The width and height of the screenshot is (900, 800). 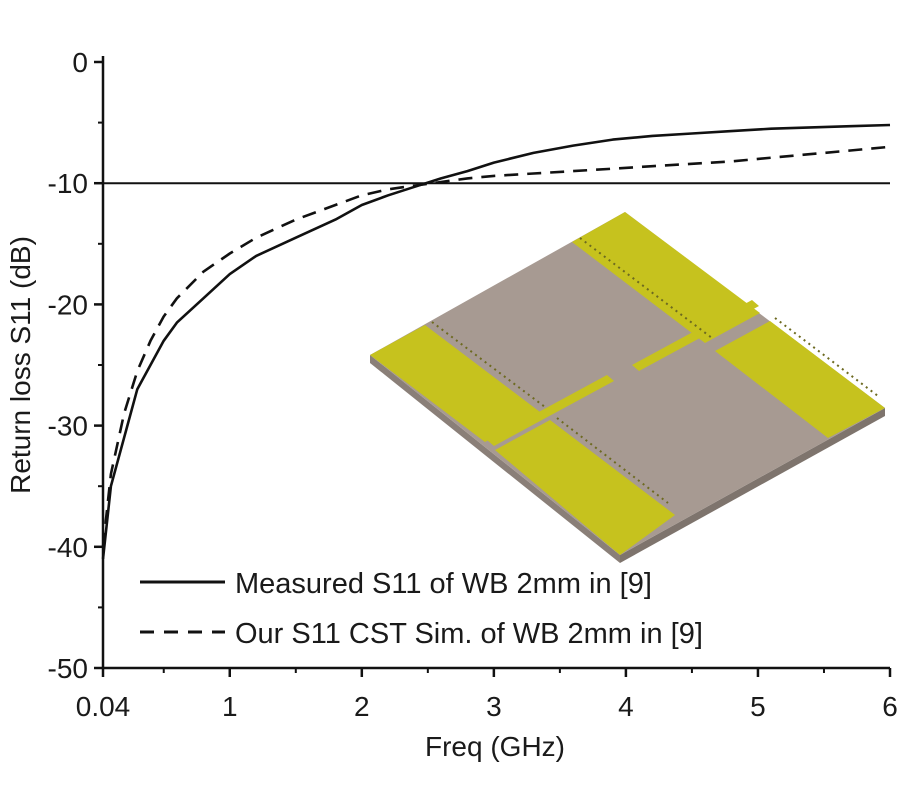 What do you see at coordinates (443, 584) in the screenshot?
I see `legend-label-measured: Measured S11 of WB 2mm in [9]` at bounding box center [443, 584].